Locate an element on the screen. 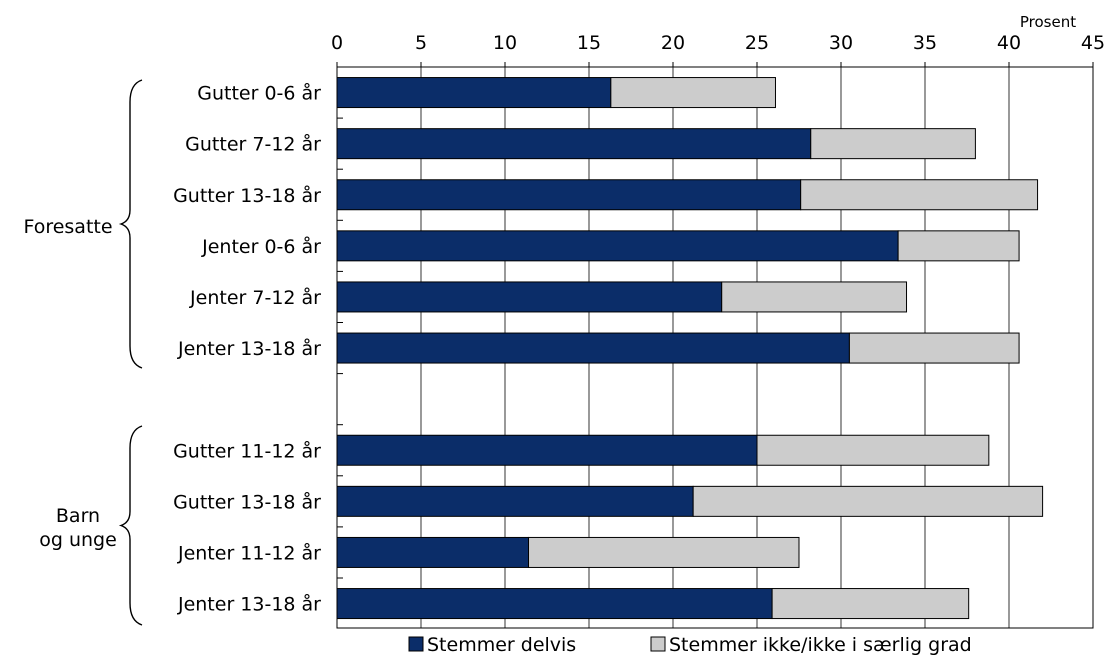 The height and width of the screenshot is (663, 1112). category-label: Jenter 11-12 år is located at coordinates (249, 552).